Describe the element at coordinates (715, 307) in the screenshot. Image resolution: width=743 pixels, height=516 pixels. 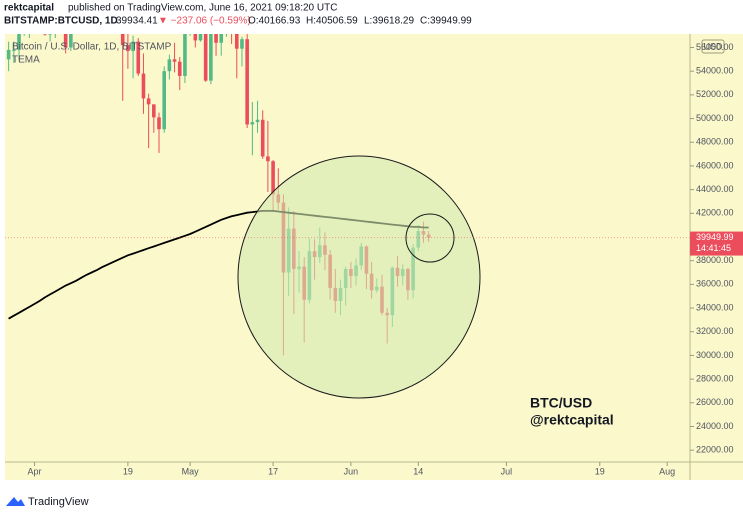
I see `y-tick-label: 34000.00` at that location.